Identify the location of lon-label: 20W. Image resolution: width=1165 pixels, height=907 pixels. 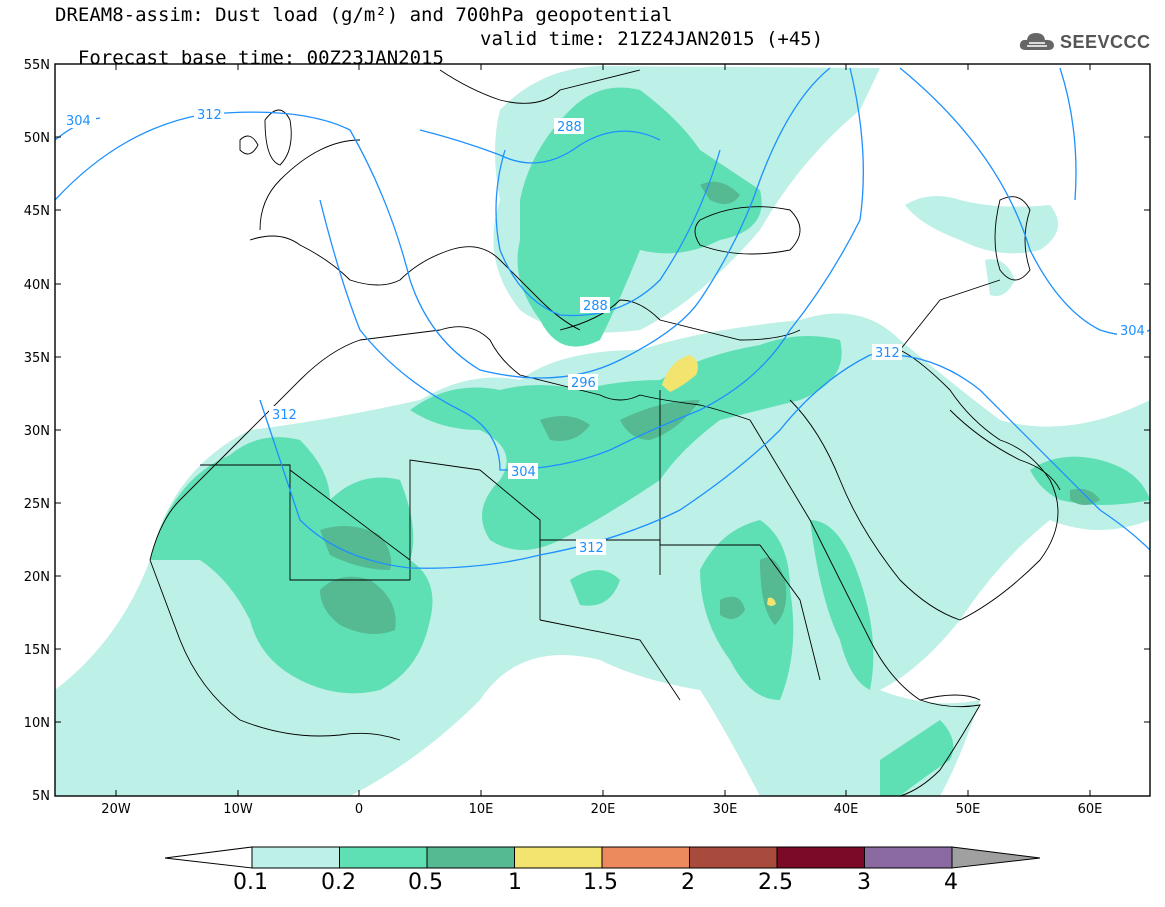
(116, 809).